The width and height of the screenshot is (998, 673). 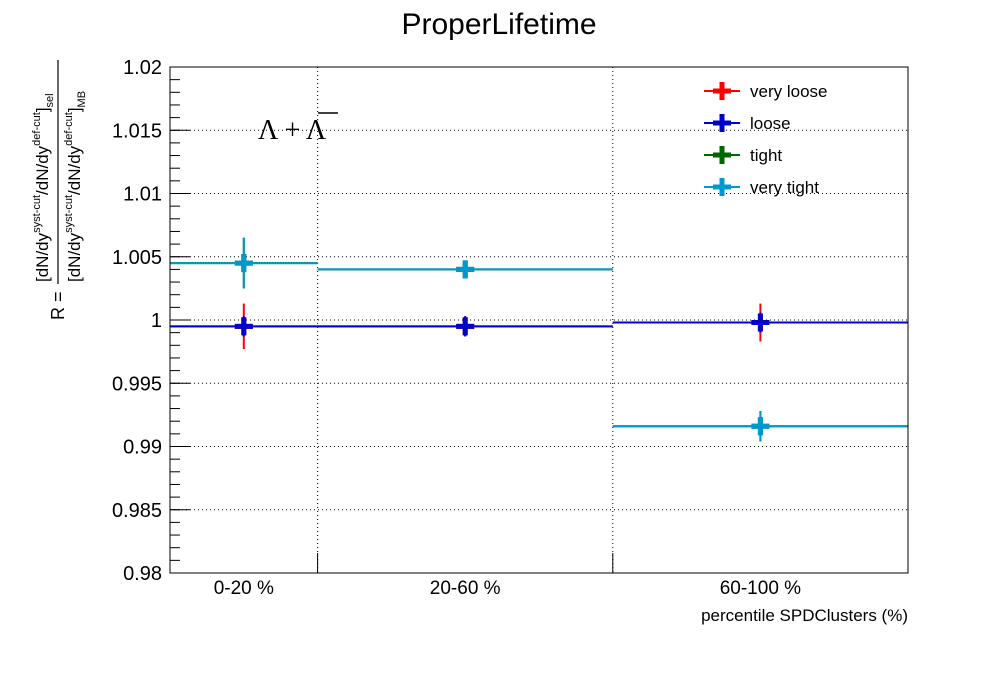 I want to click on legend-entry: very loose, so click(x=765, y=91).